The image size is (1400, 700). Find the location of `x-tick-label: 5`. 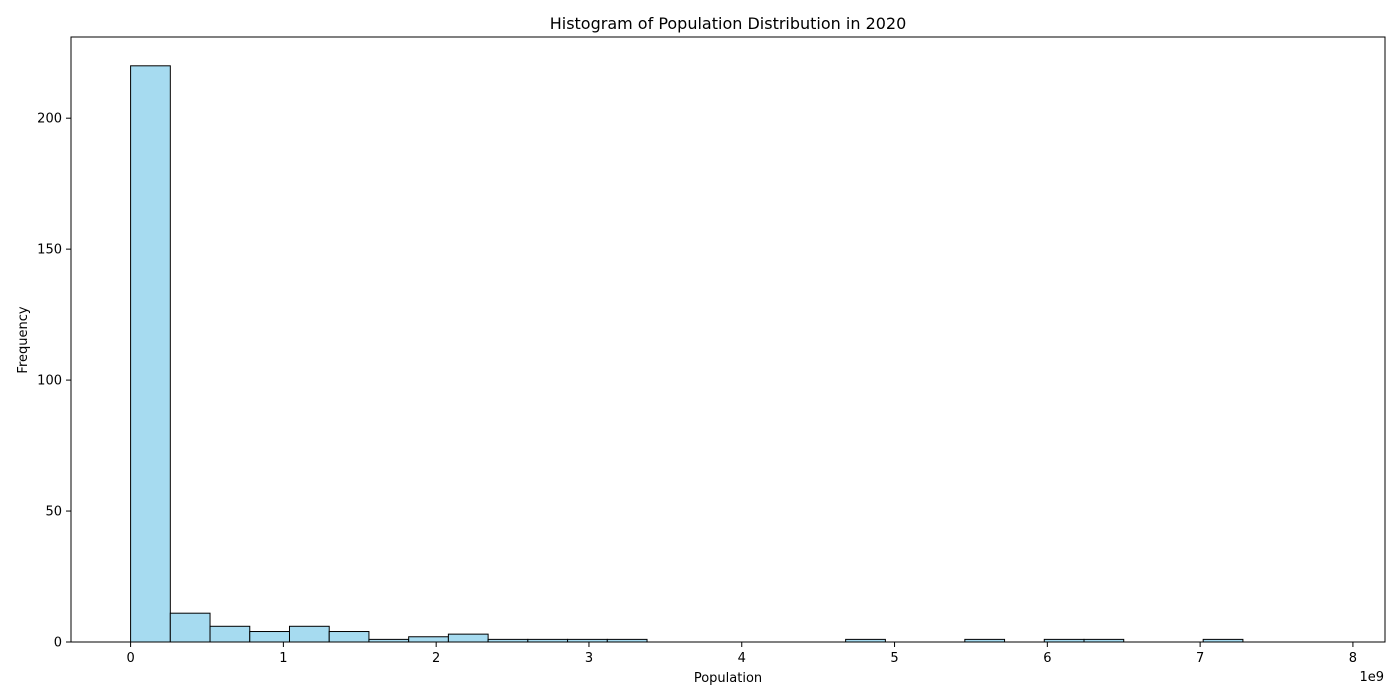

x-tick-label: 5 is located at coordinates (894, 658).